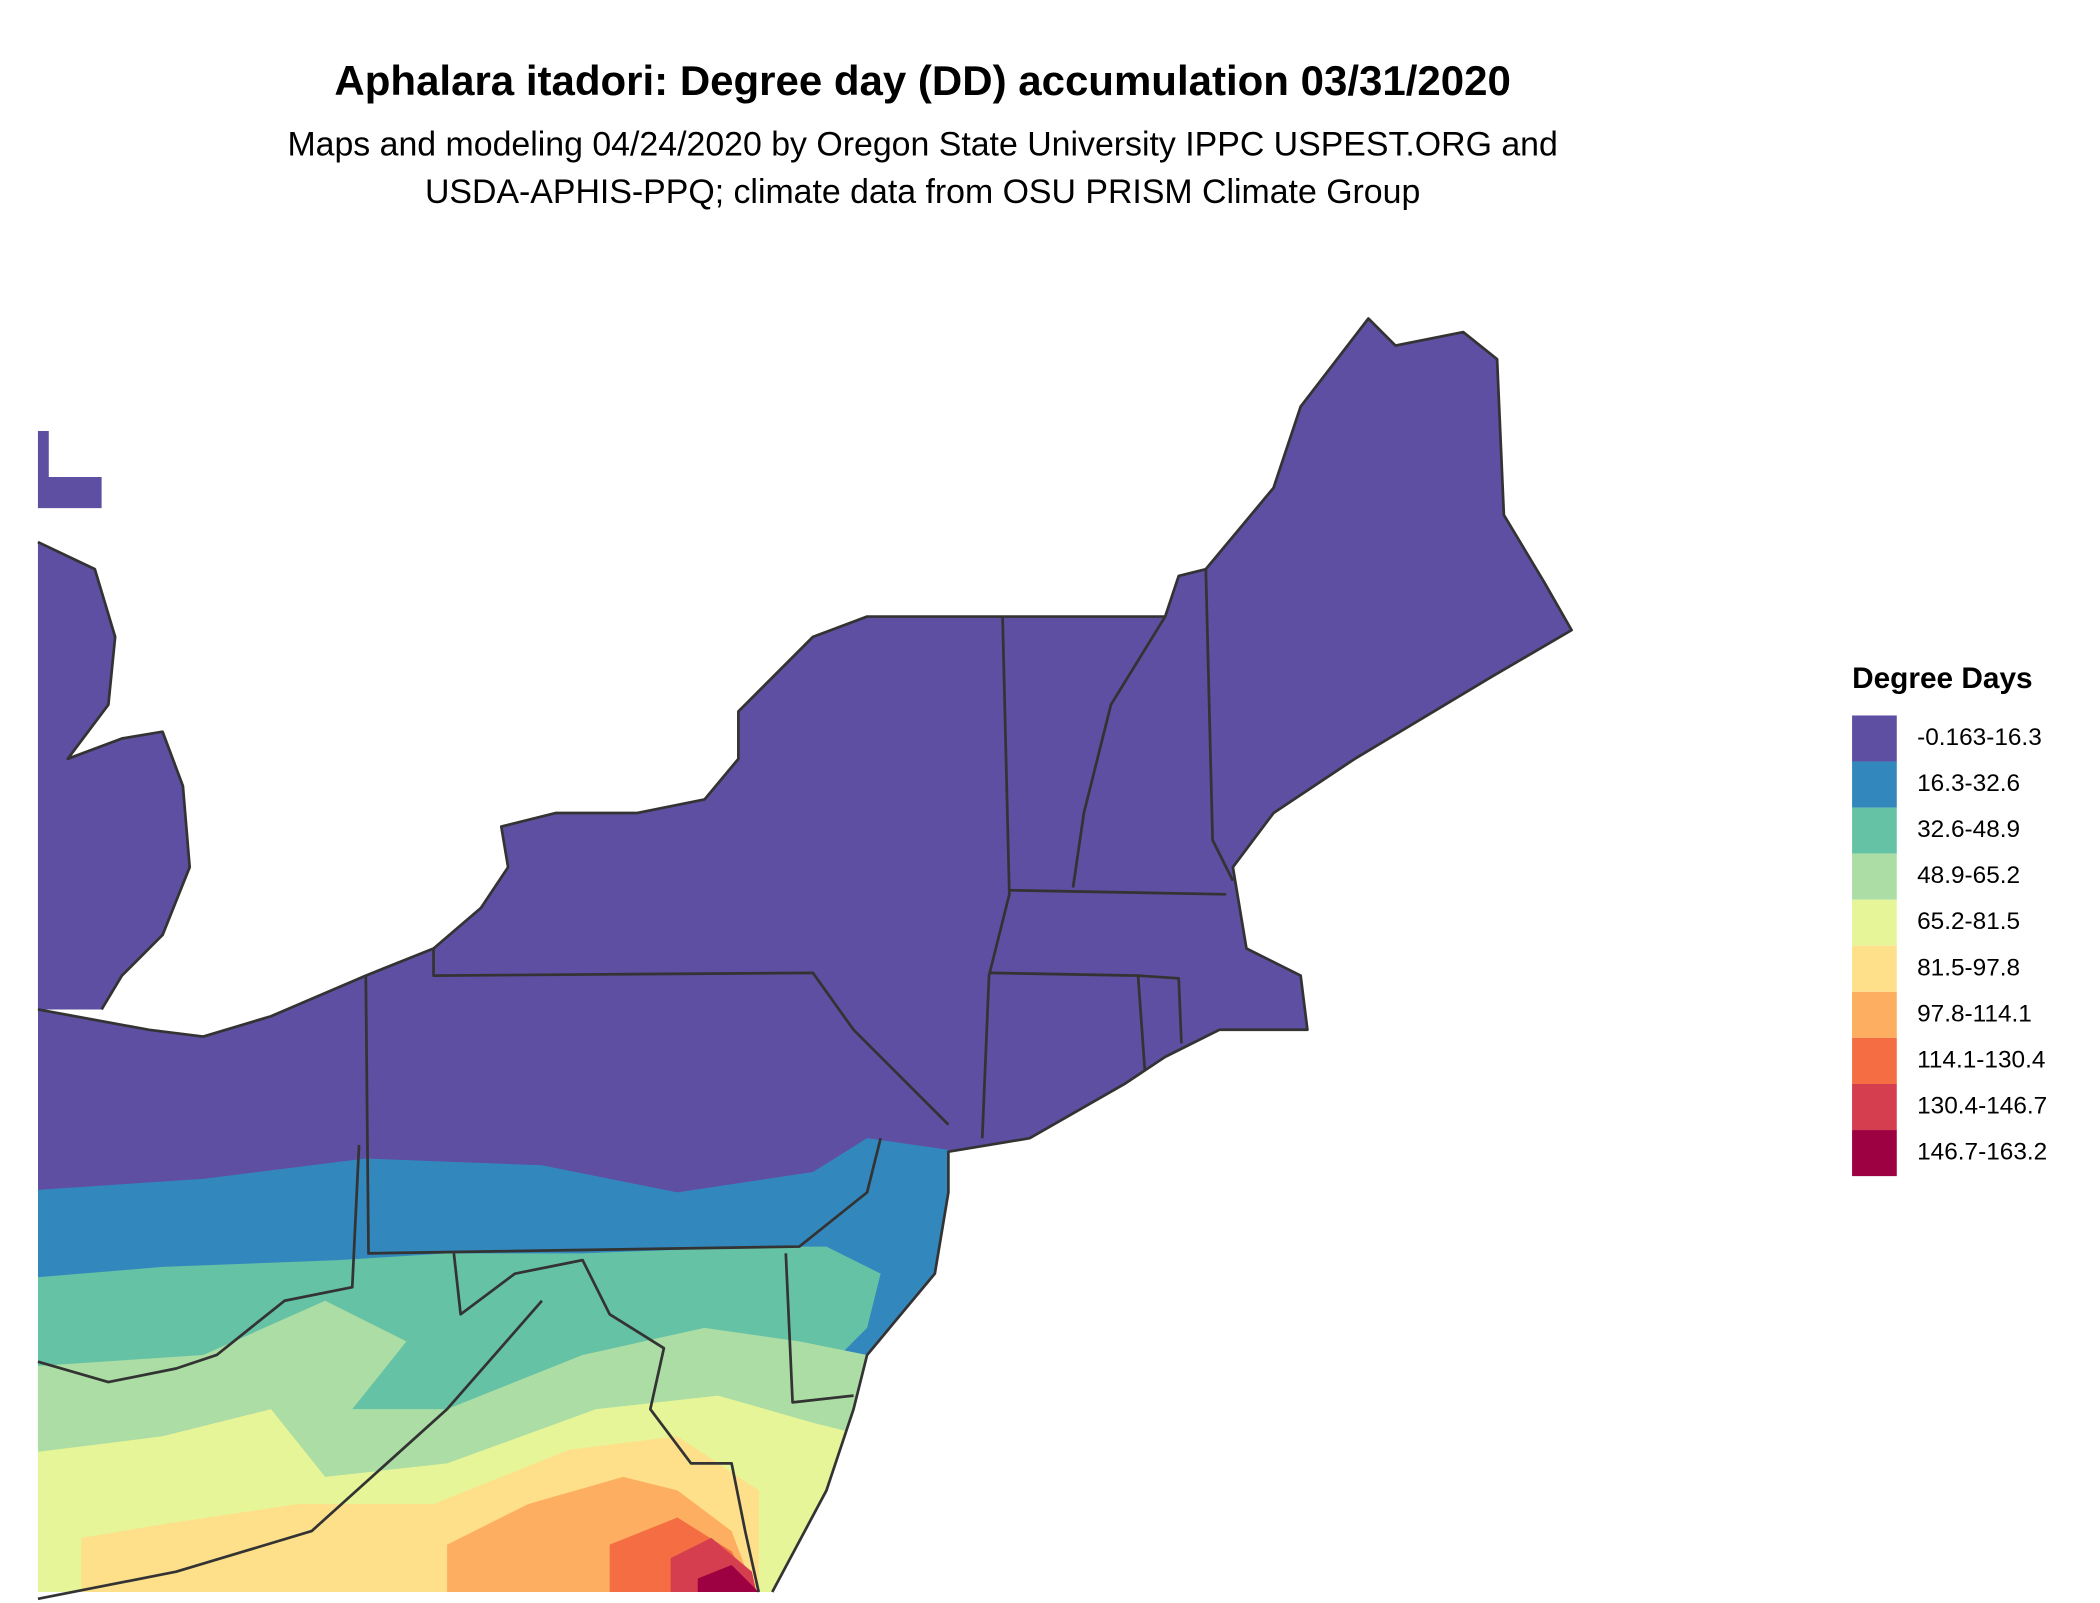 This screenshot has width=2100, height=1603. Describe the element at coordinates (1942, 678) in the screenshot. I see `legend-title: Degree Days` at that location.